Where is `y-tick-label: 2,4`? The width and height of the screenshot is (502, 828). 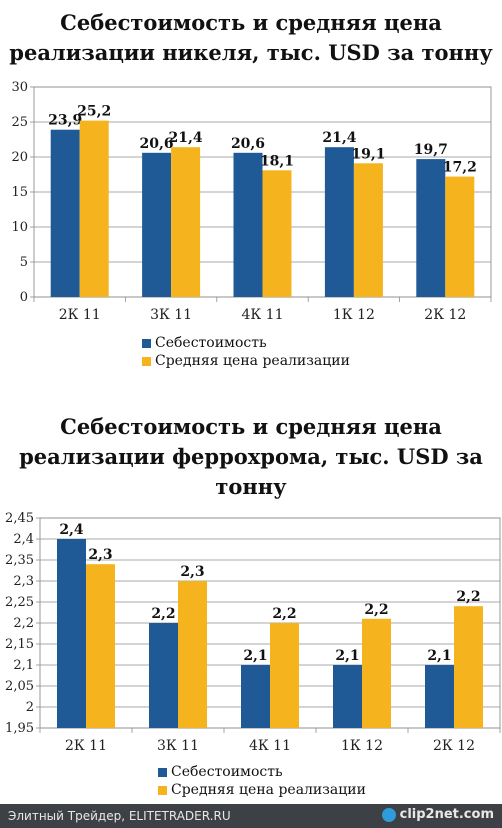
y-tick-label: 2,4 is located at coordinates (23, 539).